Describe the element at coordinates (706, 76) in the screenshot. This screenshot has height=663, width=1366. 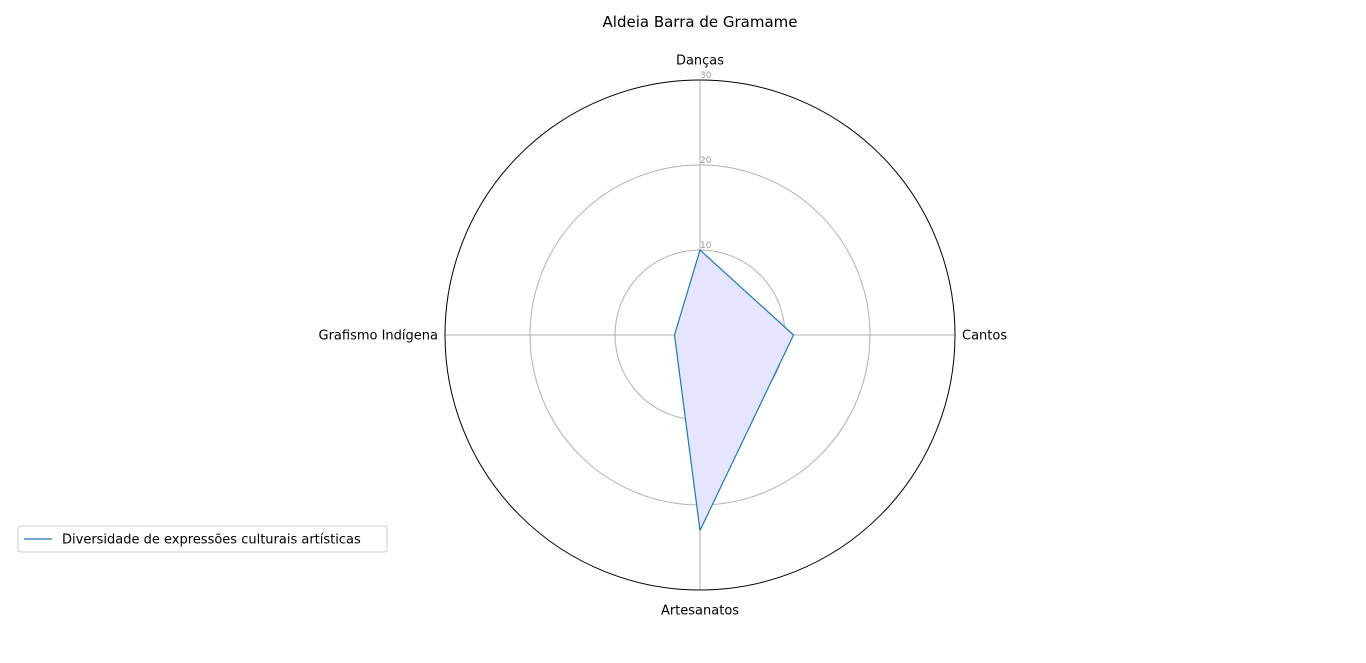
I see `radial-tick-label: 30` at that location.